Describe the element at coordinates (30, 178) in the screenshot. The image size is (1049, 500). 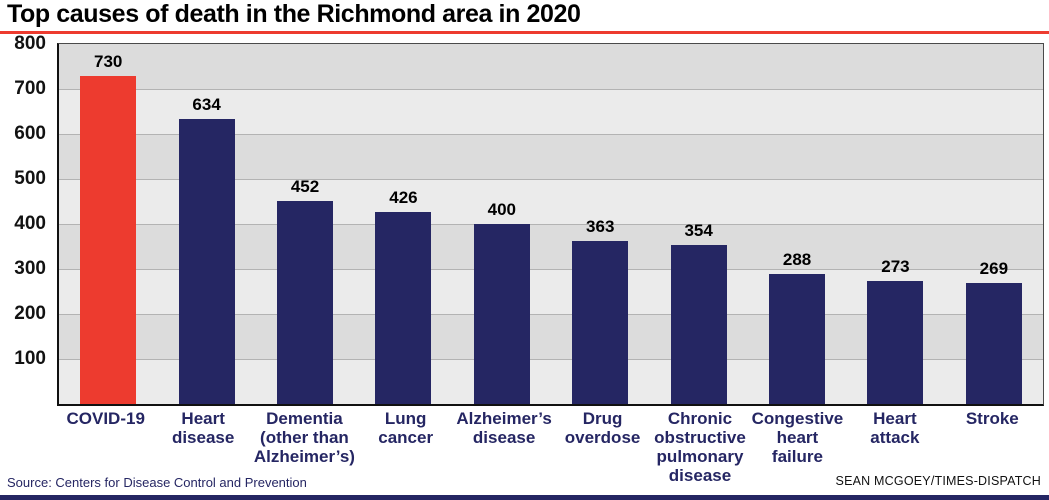
I see `y-tick-label: 500` at that location.